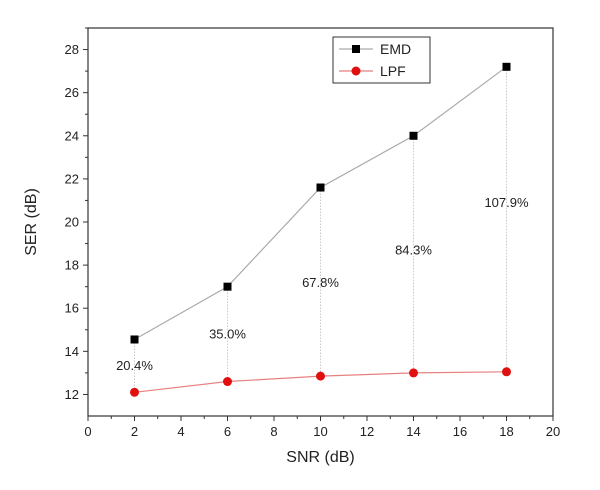 The height and width of the screenshot is (490, 600). I want to click on x-tick-label: 20, so click(553, 431).